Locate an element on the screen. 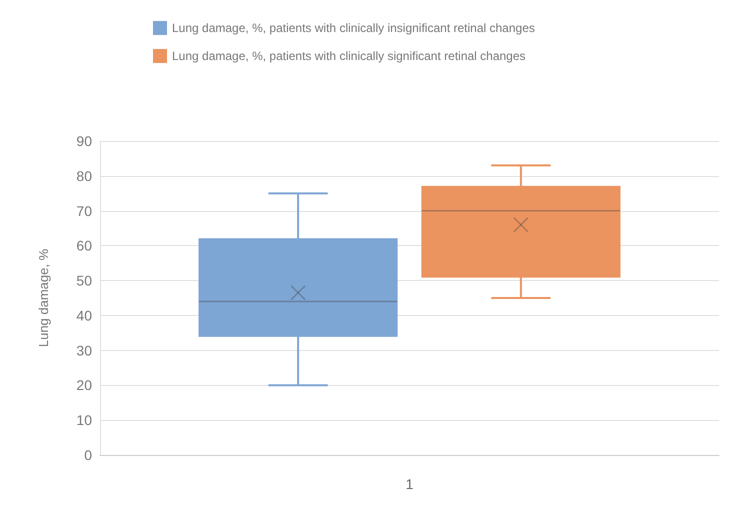  legend-label: Lung damage, %, patients with clinically significant retinal changes is located at coordinates (349, 56).